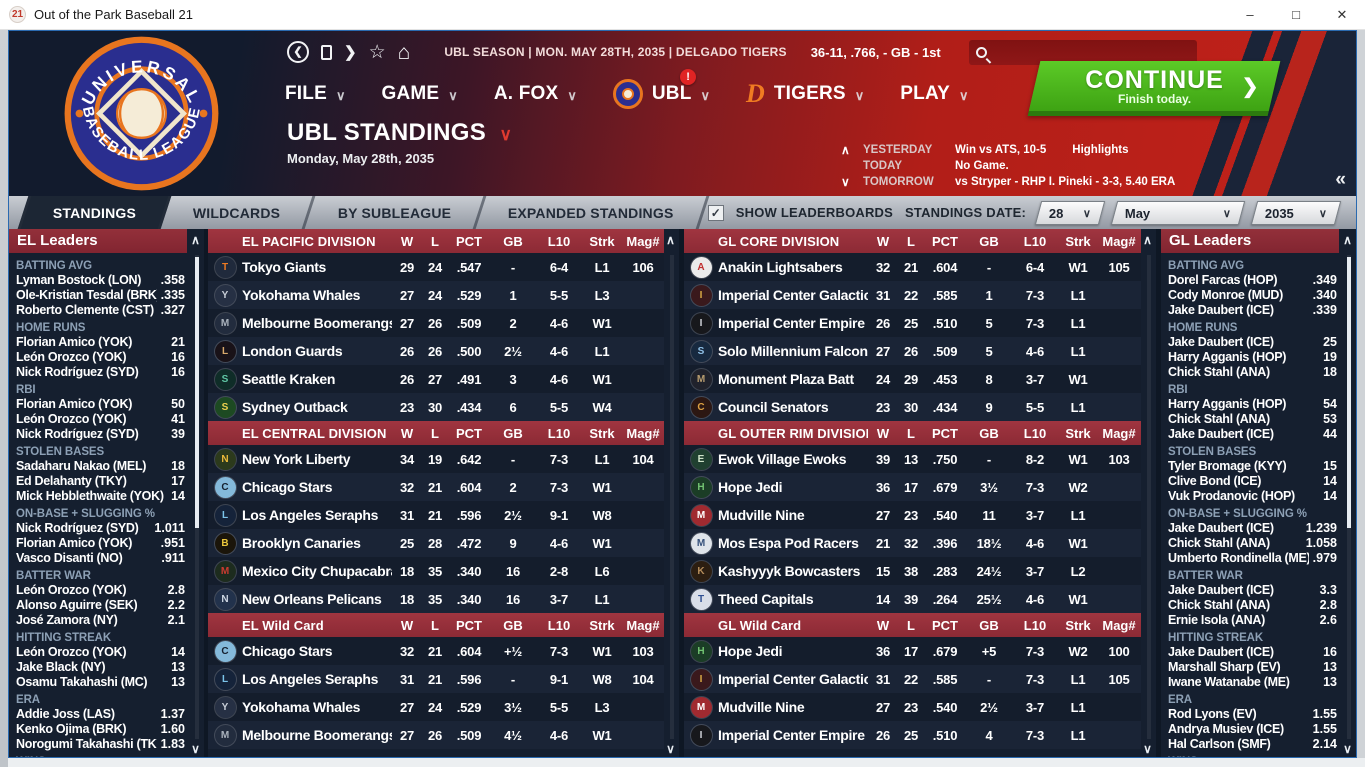 The width and height of the screenshot is (1365, 767). I want to click on scrollbar-thumb, so click(197, 393).